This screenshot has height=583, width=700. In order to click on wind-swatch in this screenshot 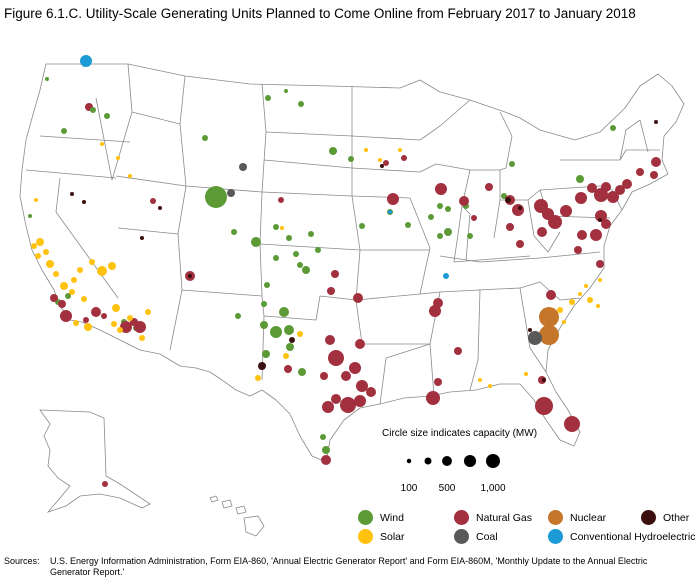, I will do `click(365, 517)`.